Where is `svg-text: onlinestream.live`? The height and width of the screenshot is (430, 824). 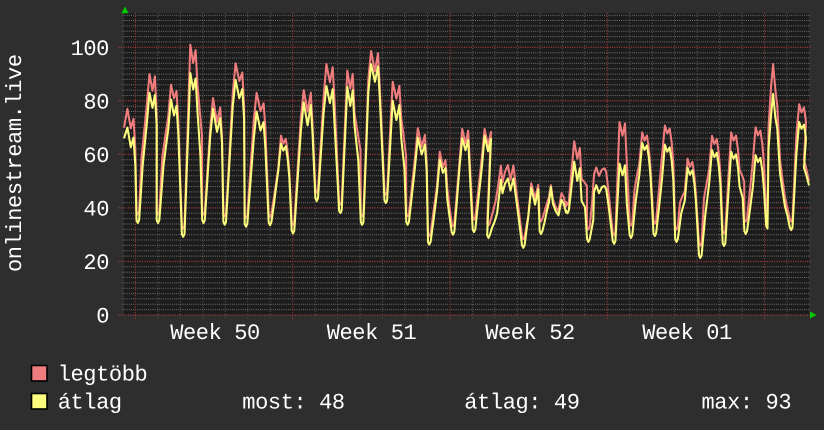
svg-text: onlinestream.live is located at coordinates (15, 163).